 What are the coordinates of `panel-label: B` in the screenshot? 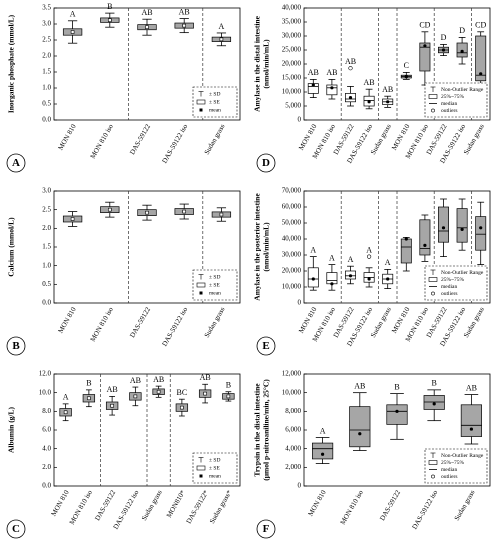 It's located at (16, 346).